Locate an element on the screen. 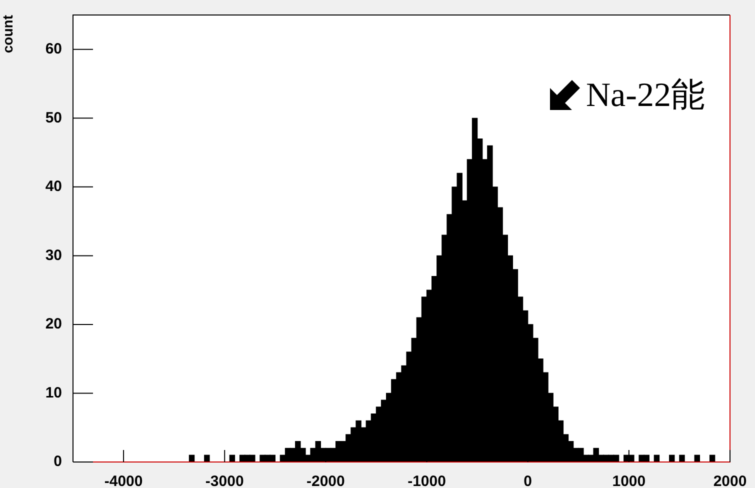  y-tick-label: 20 is located at coordinates (53, 324).